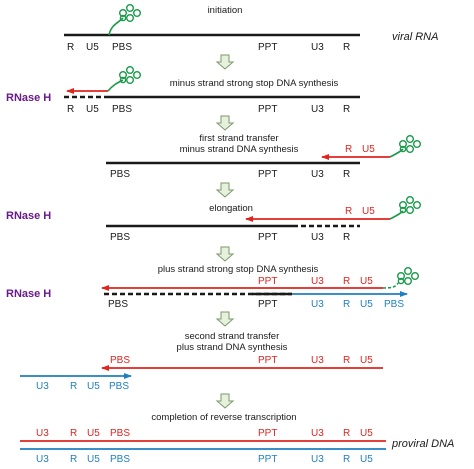 The width and height of the screenshot is (474, 469). What do you see at coordinates (214, 219) in the screenshot?
I see `step-elongation: elongation RNase H R U5 PBS PPT U3 R` at bounding box center [214, 219].